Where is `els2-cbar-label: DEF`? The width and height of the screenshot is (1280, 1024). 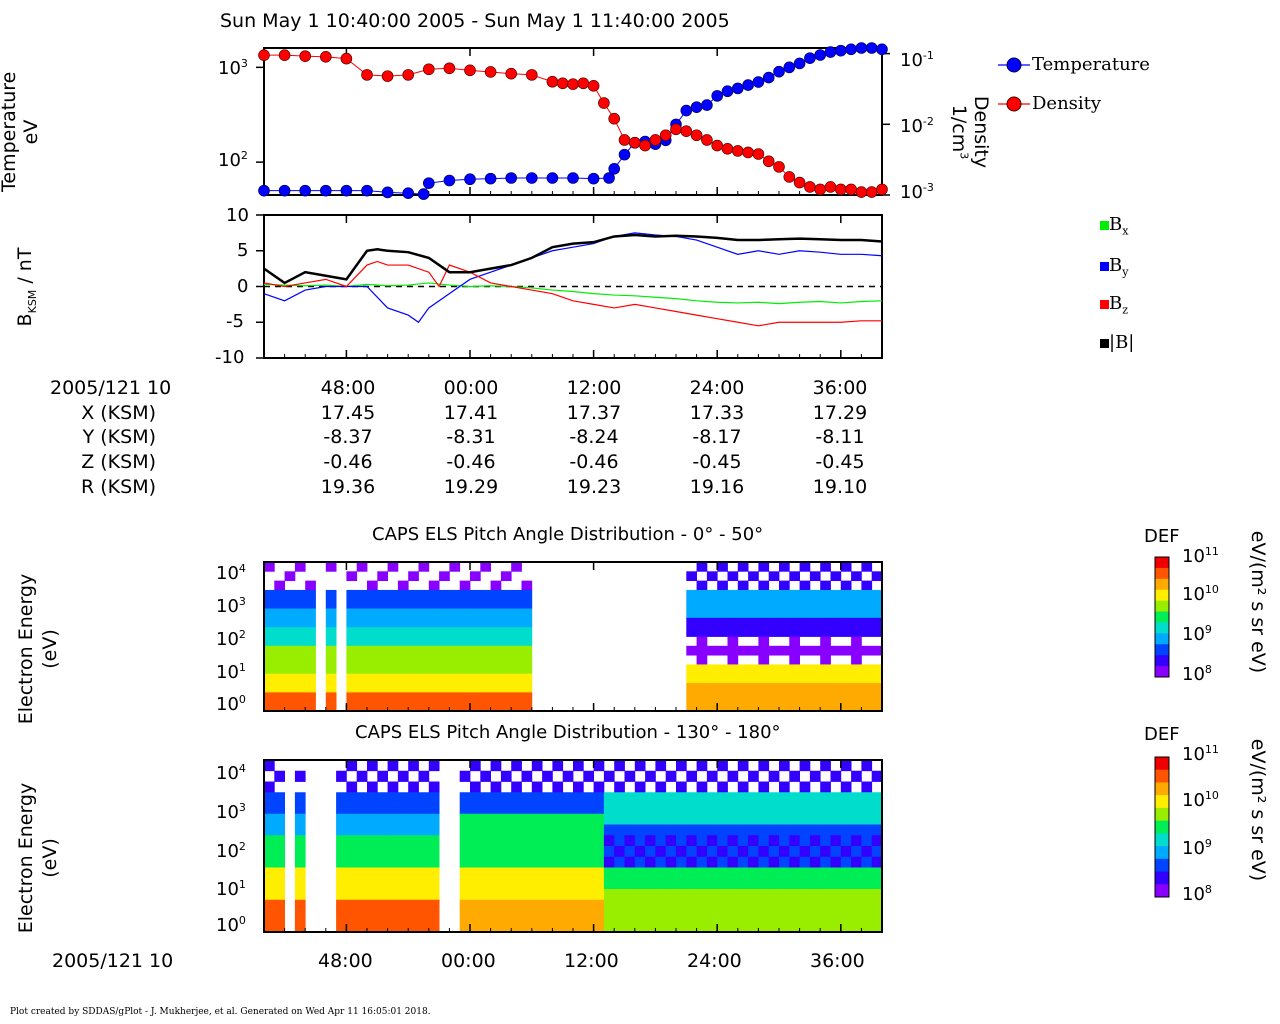
els2-cbar-label: DEF is located at coordinates (1162, 734).